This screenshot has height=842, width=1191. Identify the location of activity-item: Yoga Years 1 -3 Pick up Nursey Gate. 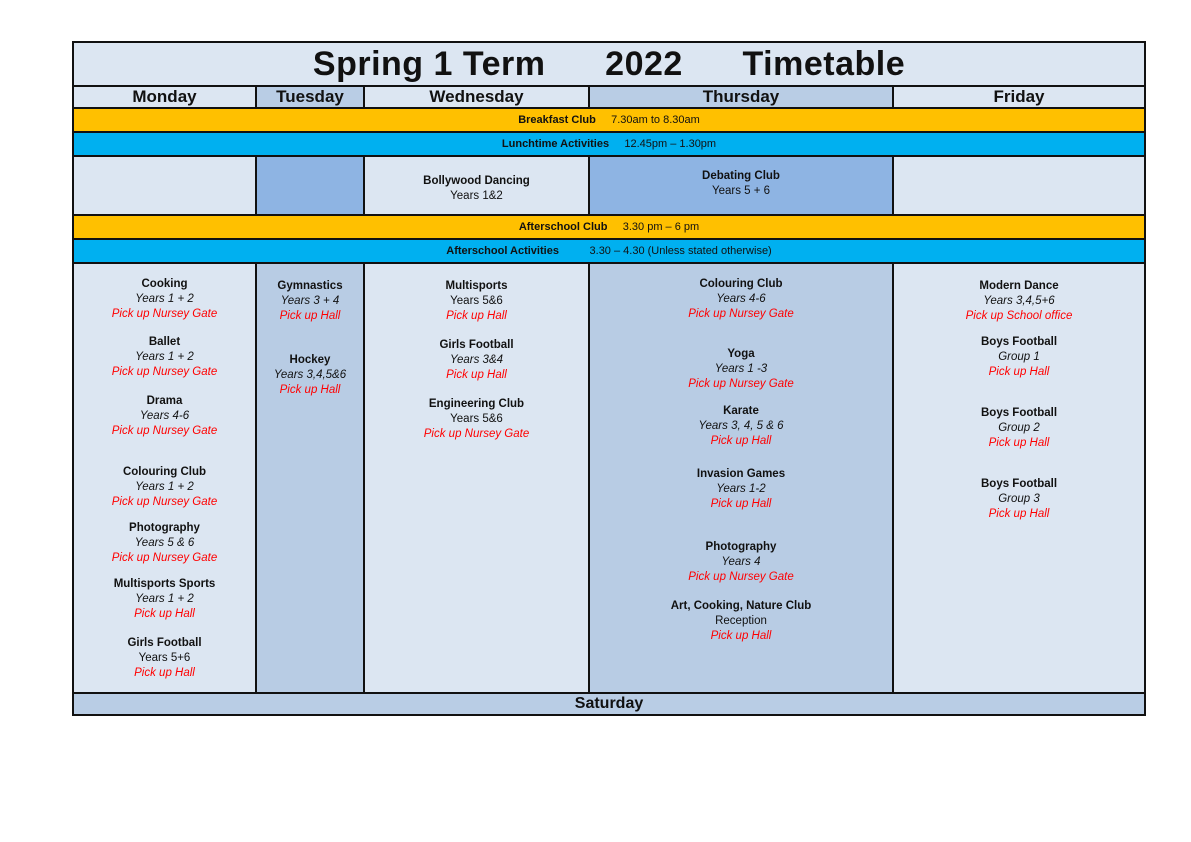
(741, 369).